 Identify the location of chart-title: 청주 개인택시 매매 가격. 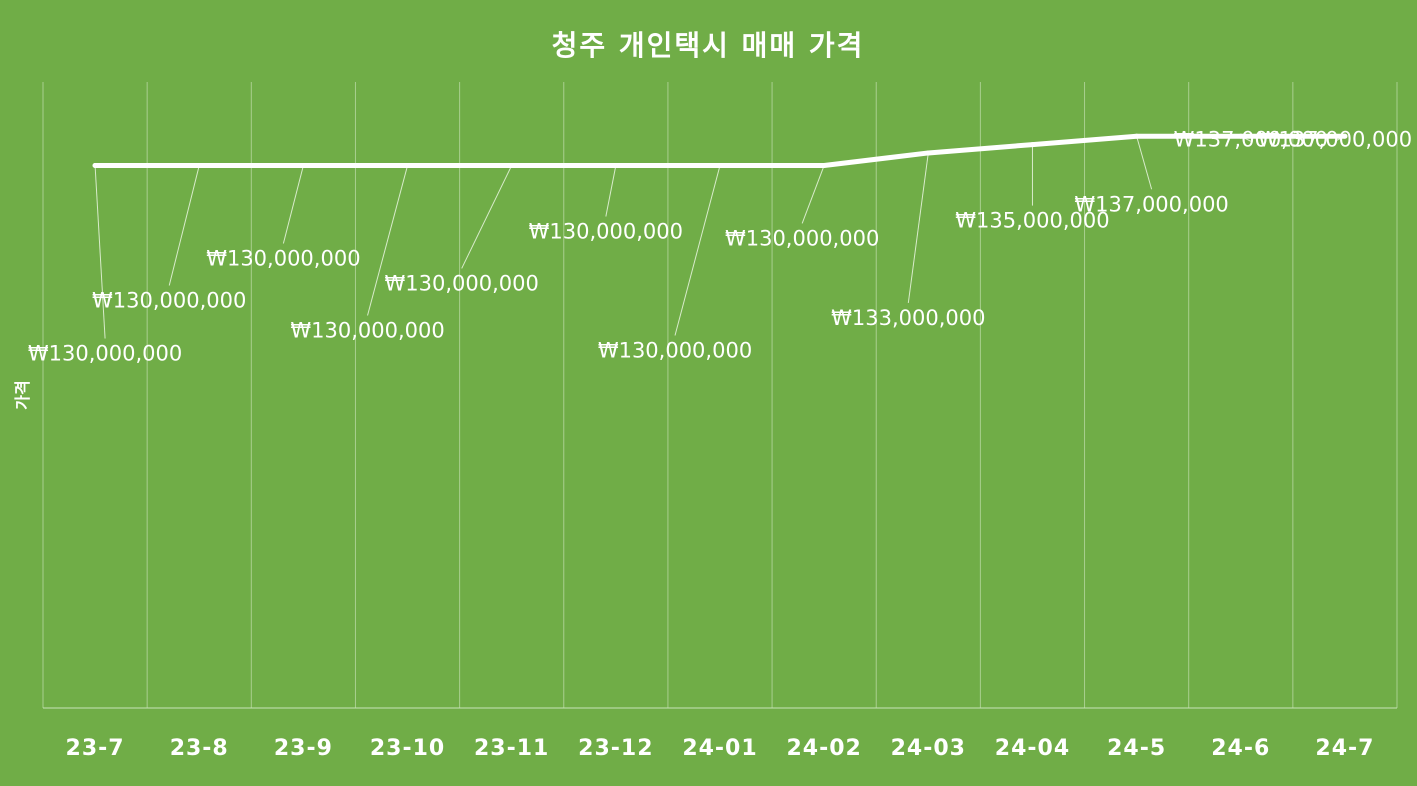
(708, 45).